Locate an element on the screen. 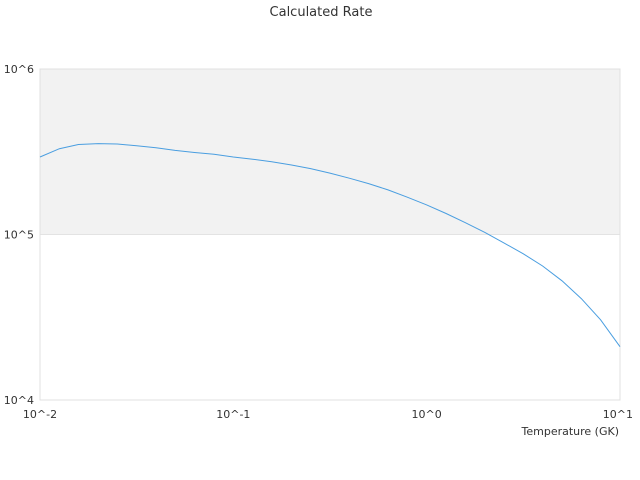 The image size is (640, 480). x-tick-label: 10^1 is located at coordinates (618, 414).